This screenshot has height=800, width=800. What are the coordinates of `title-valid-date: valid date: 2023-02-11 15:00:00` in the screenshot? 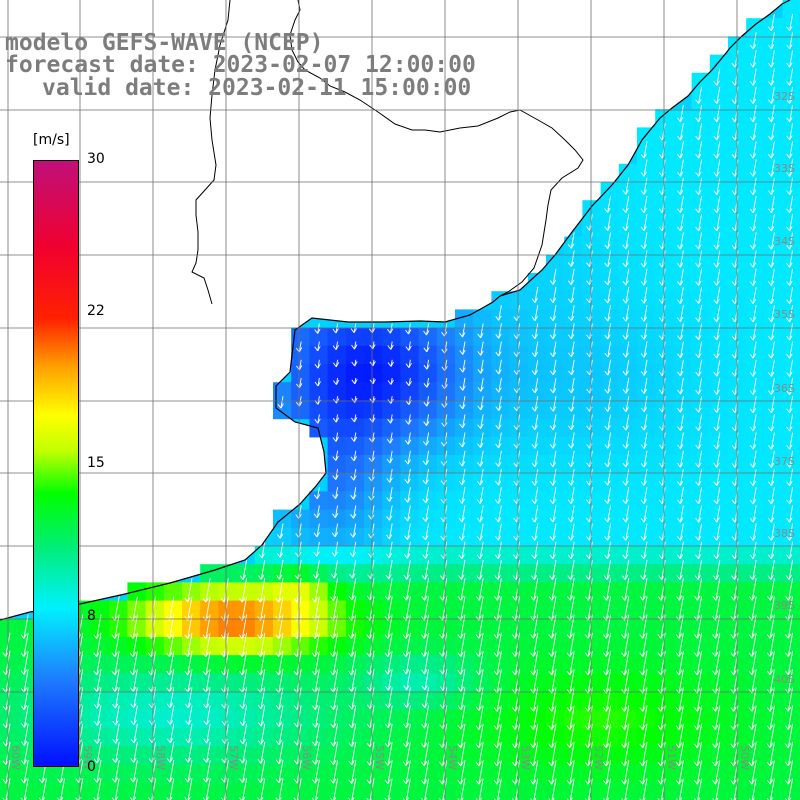 It's located at (257, 88).